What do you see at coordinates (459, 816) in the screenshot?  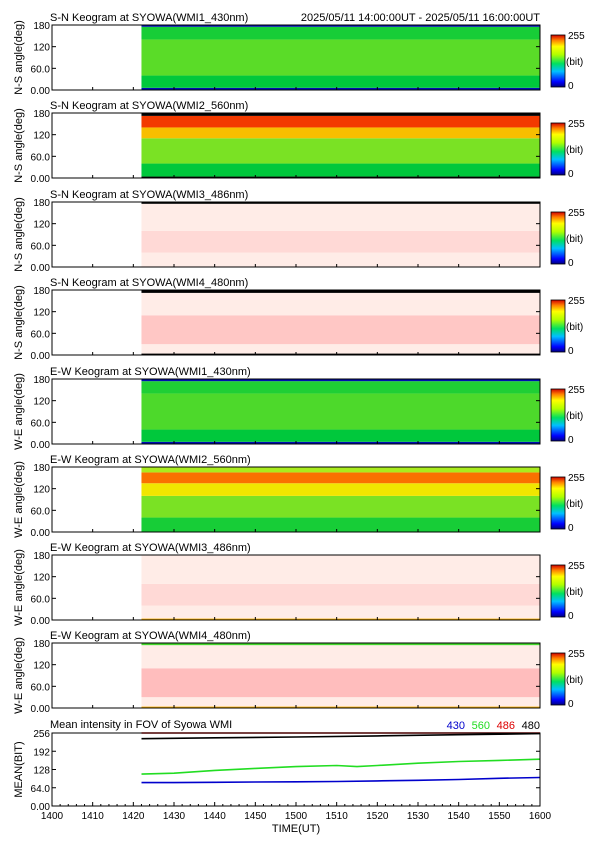 I see `x-tick-label: 1540` at bounding box center [459, 816].